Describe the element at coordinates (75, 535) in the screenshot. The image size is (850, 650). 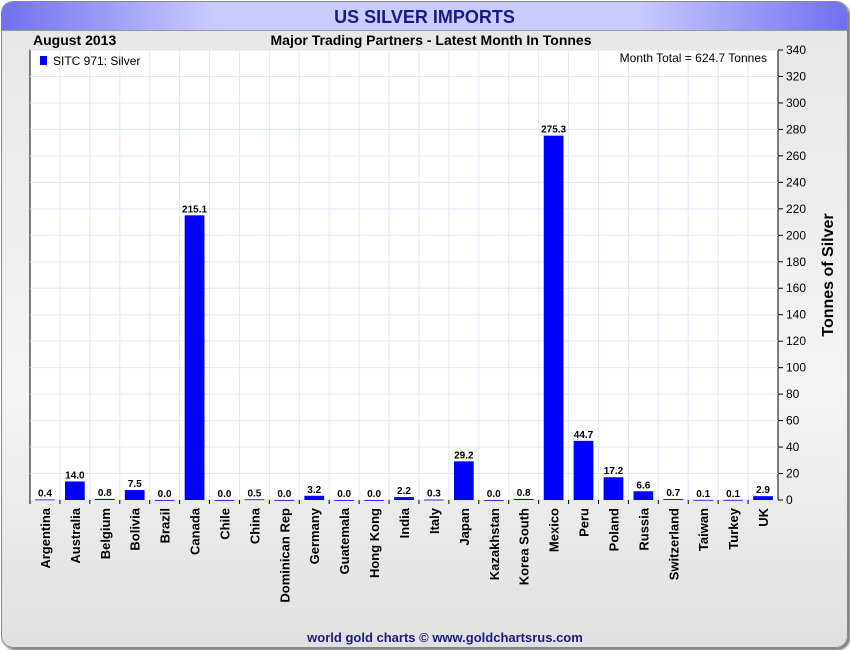
I see `x-tick-label: Australia` at that location.